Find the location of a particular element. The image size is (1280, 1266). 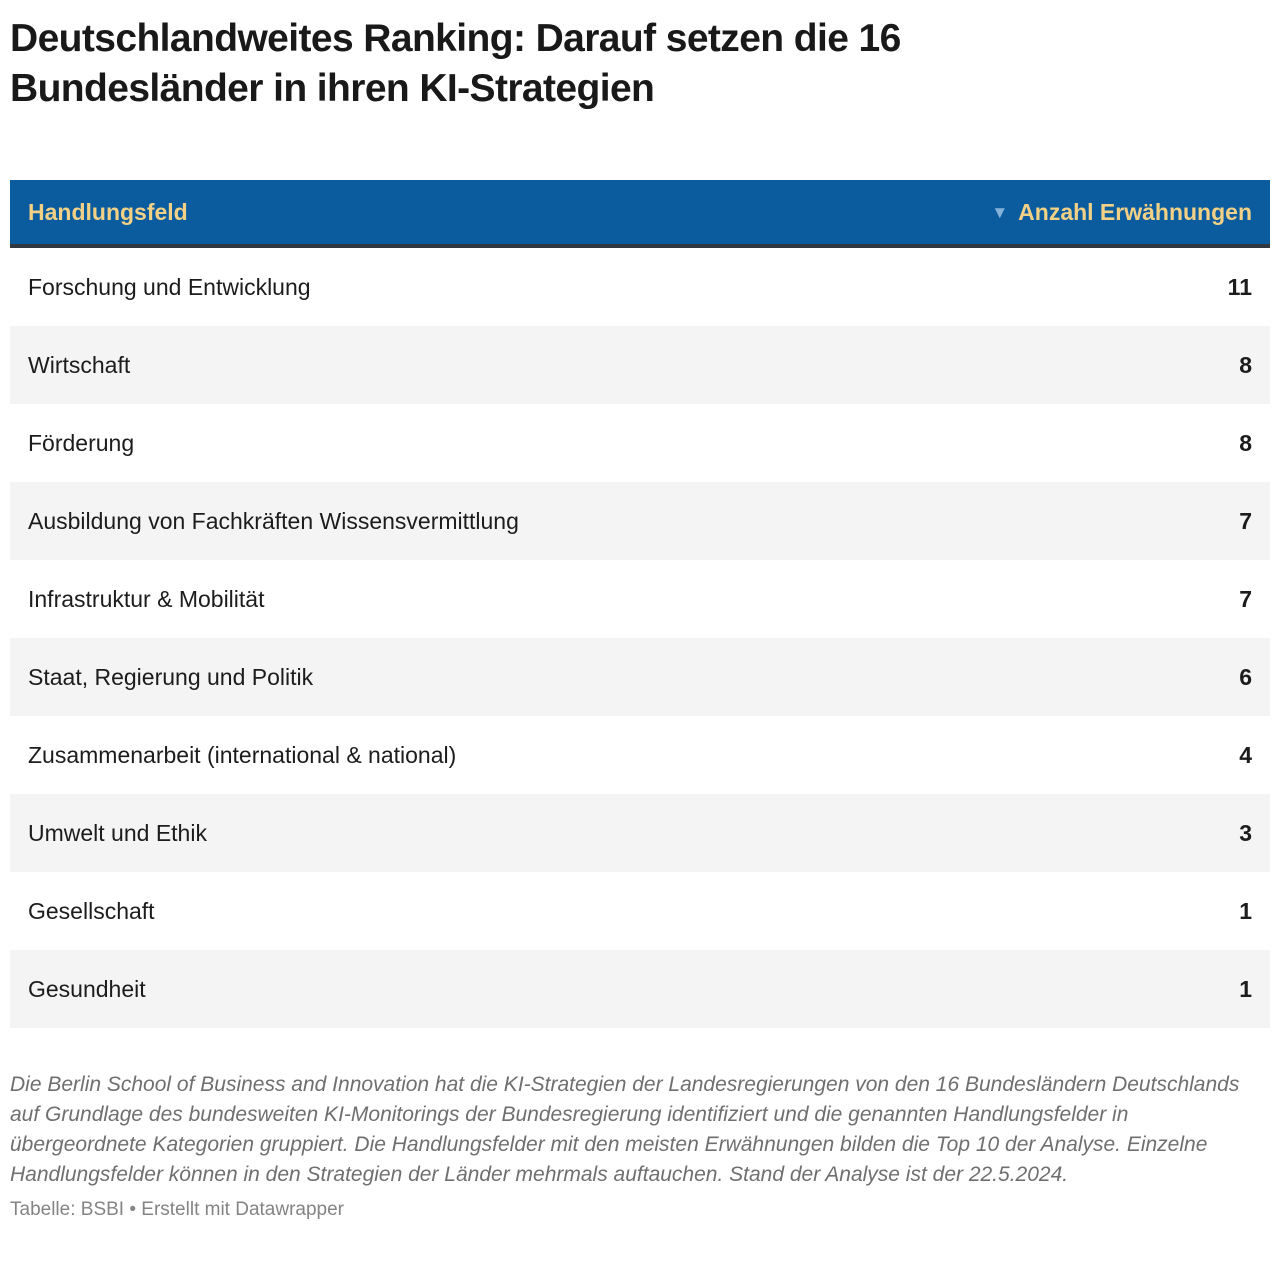

table-row: Staat, Regierung und Politik 6 is located at coordinates (640, 677).